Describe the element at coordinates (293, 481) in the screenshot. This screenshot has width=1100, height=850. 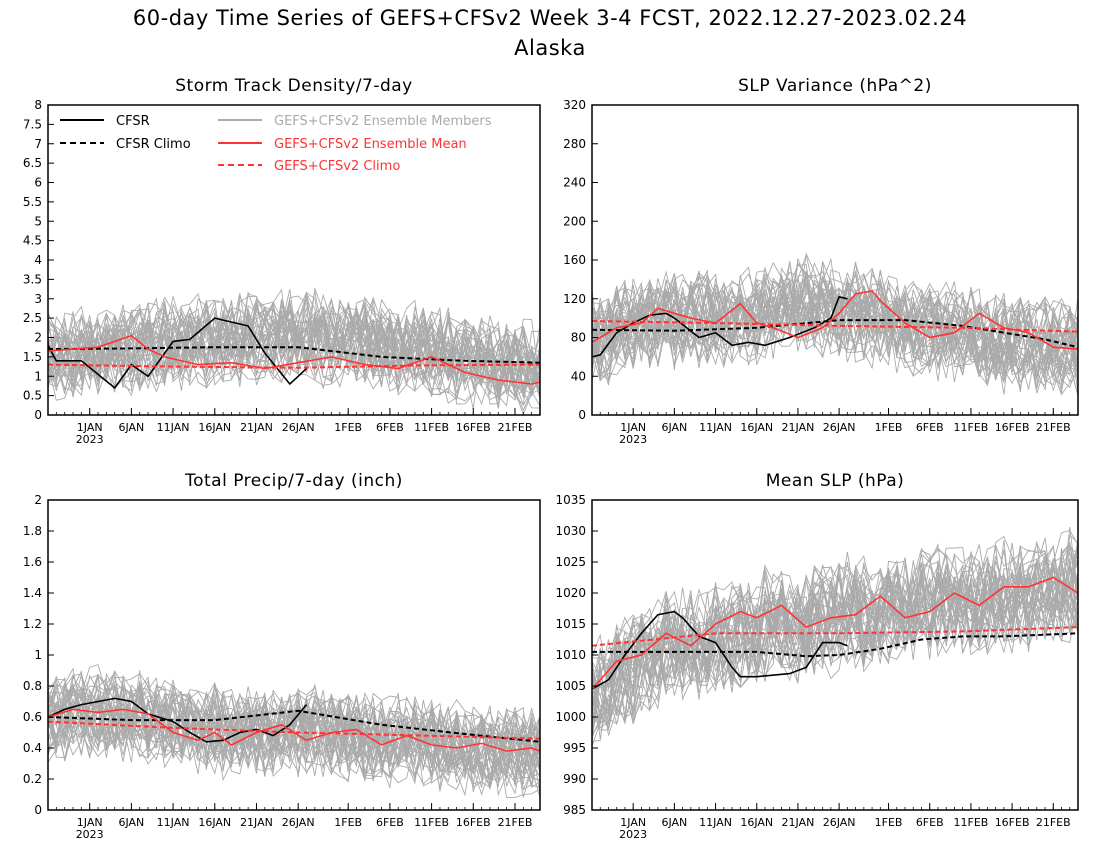
I see `panel-title: Total Precip/7-day (inch)` at that location.